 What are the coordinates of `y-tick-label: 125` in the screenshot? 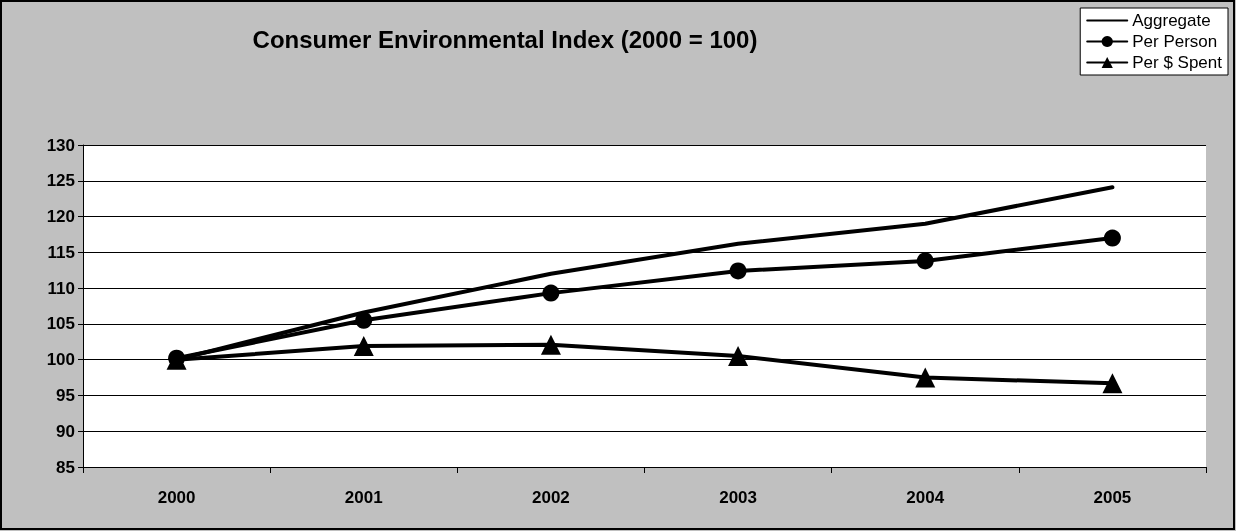 It's located at (60, 181).